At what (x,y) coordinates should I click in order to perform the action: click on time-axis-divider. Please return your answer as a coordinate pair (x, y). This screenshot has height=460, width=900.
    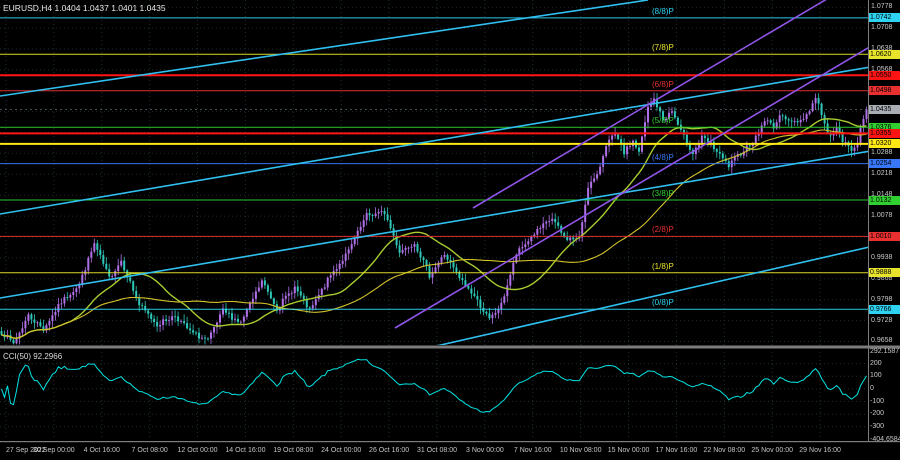
    Looking at the image, I should click on (450, 442).